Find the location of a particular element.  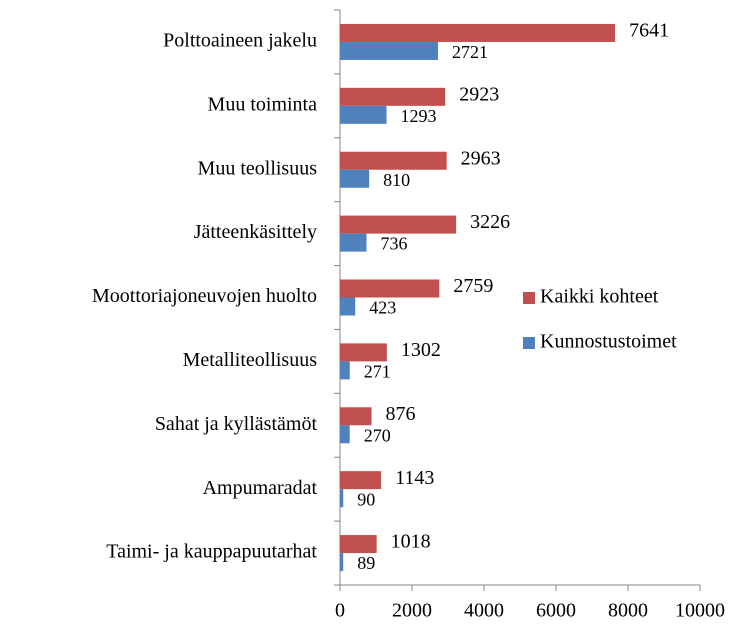

value-label: 1018 is located at coordinates (411, 542).